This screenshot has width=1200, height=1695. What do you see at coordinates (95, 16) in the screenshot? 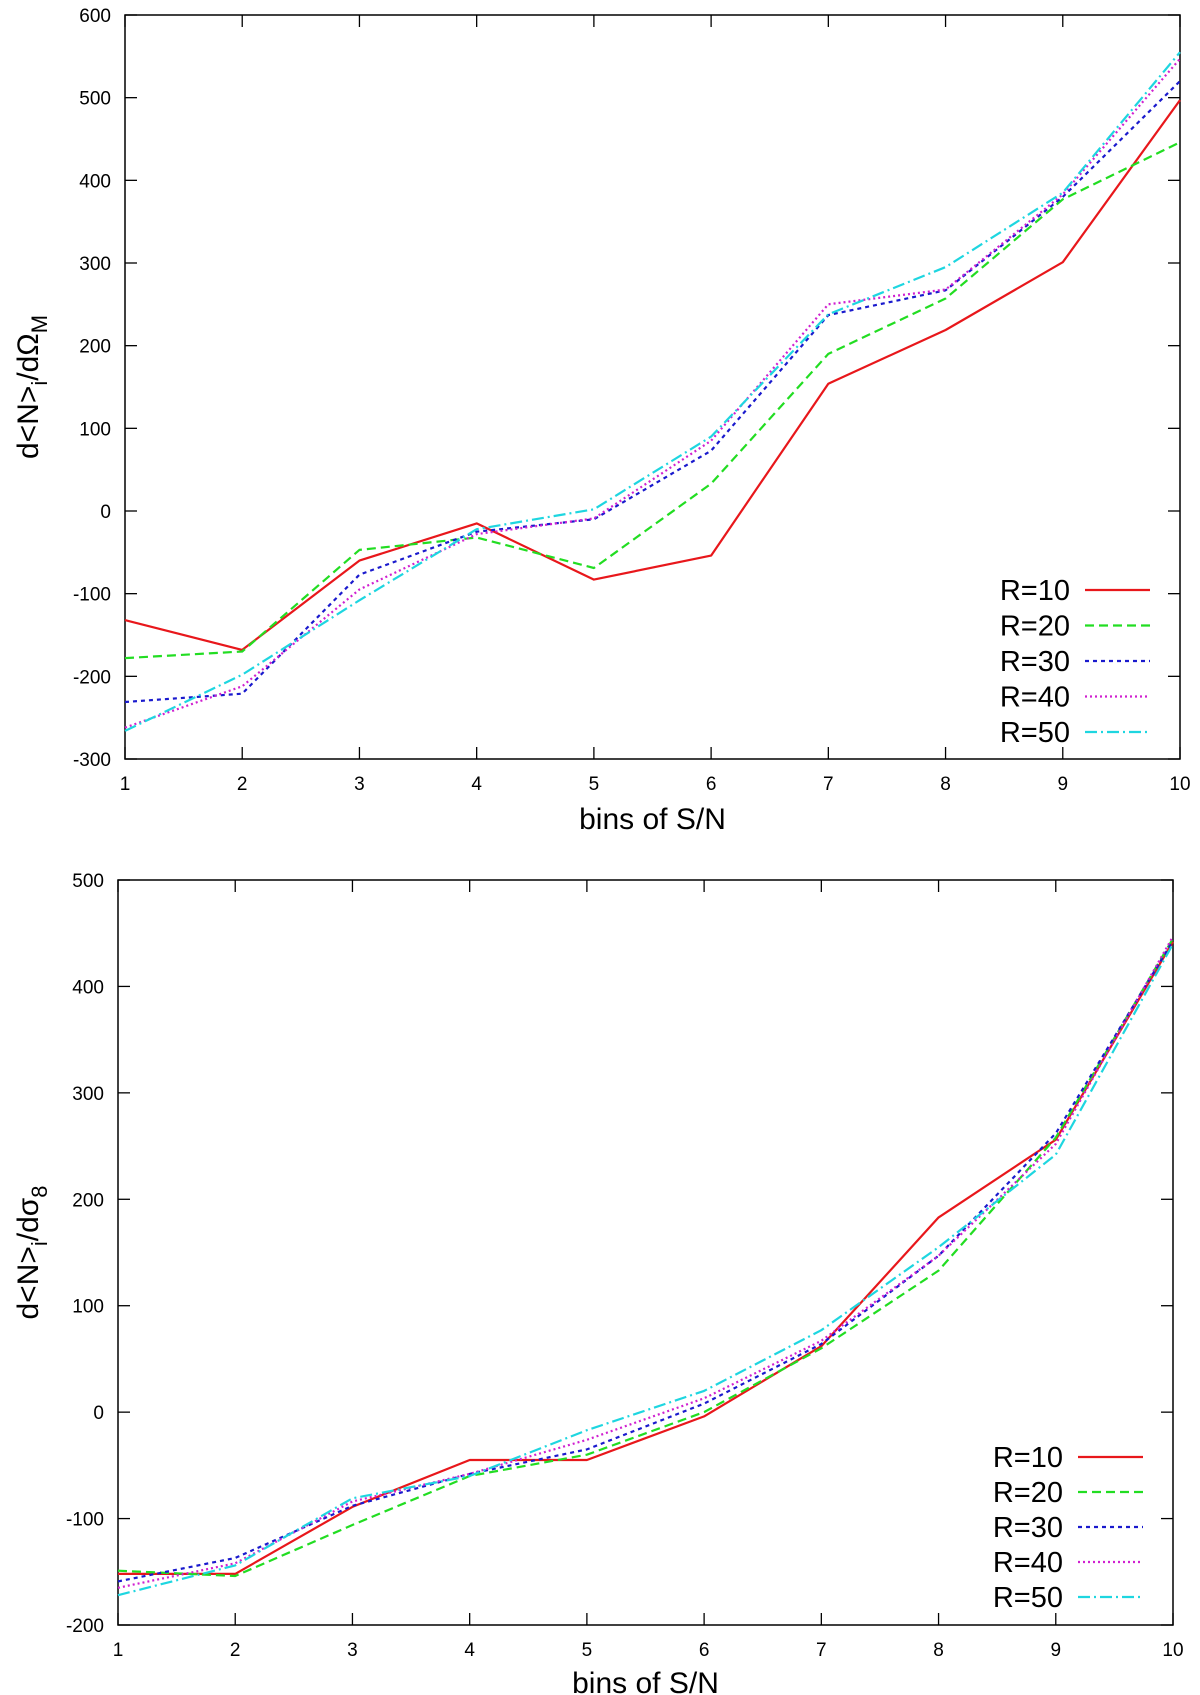
I see `y-tick-label: 600` at bounding box center [95, 16].